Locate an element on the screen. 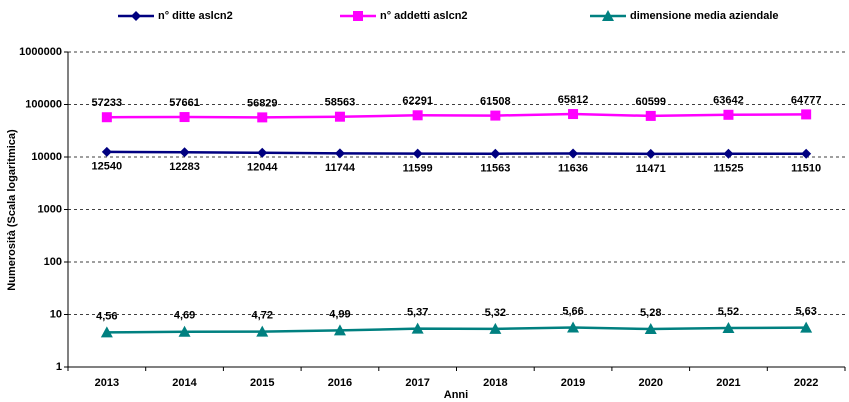 The image size is (849, 402). value-label: 4,56 is located at coordinates (106, 316).